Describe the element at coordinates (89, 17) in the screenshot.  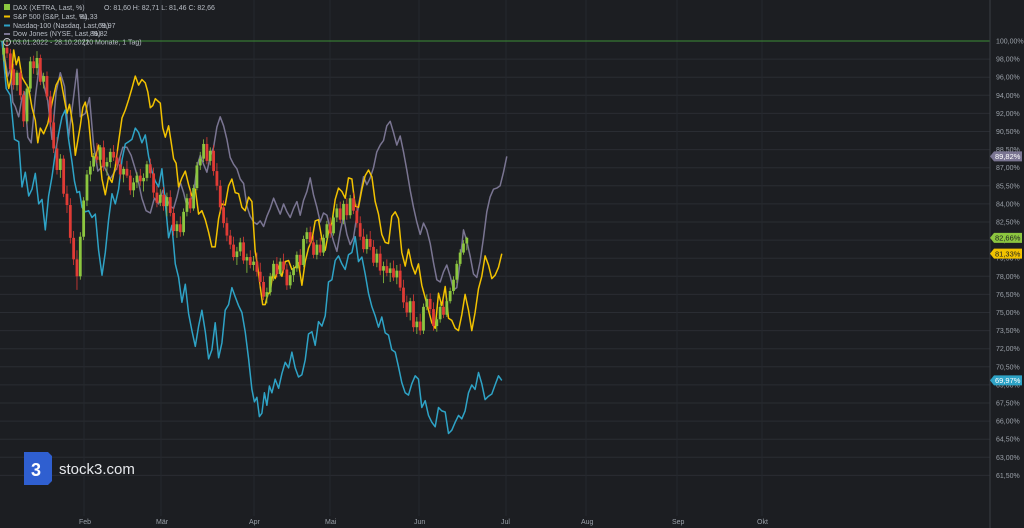
I see `legend-sp500-value: 81,33` at that location.